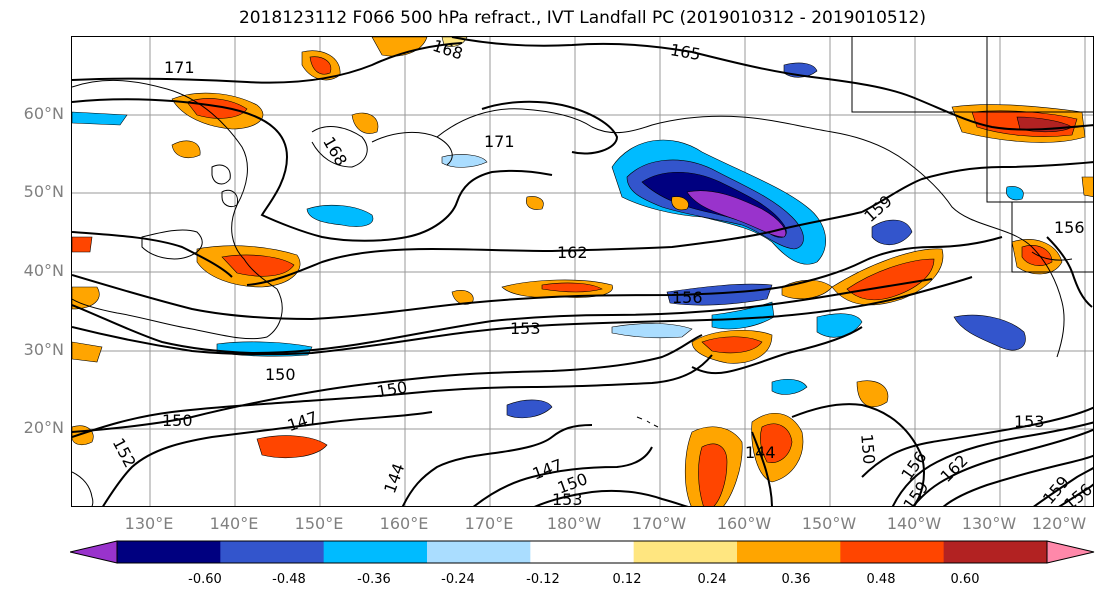 The height and width of the screenshot is (601, 1105). Describe the element at coordinates (574, 523) in the screenshot. I see `lon-label-180w: 180°W` at that location.